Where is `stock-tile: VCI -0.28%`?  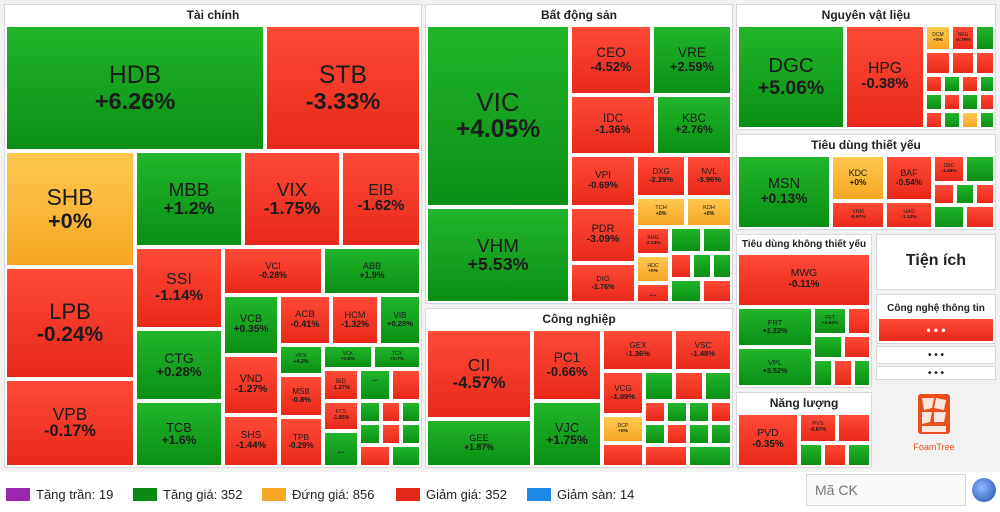
stock-tile: VCI -0.28% is located at coordinates (273, 271).